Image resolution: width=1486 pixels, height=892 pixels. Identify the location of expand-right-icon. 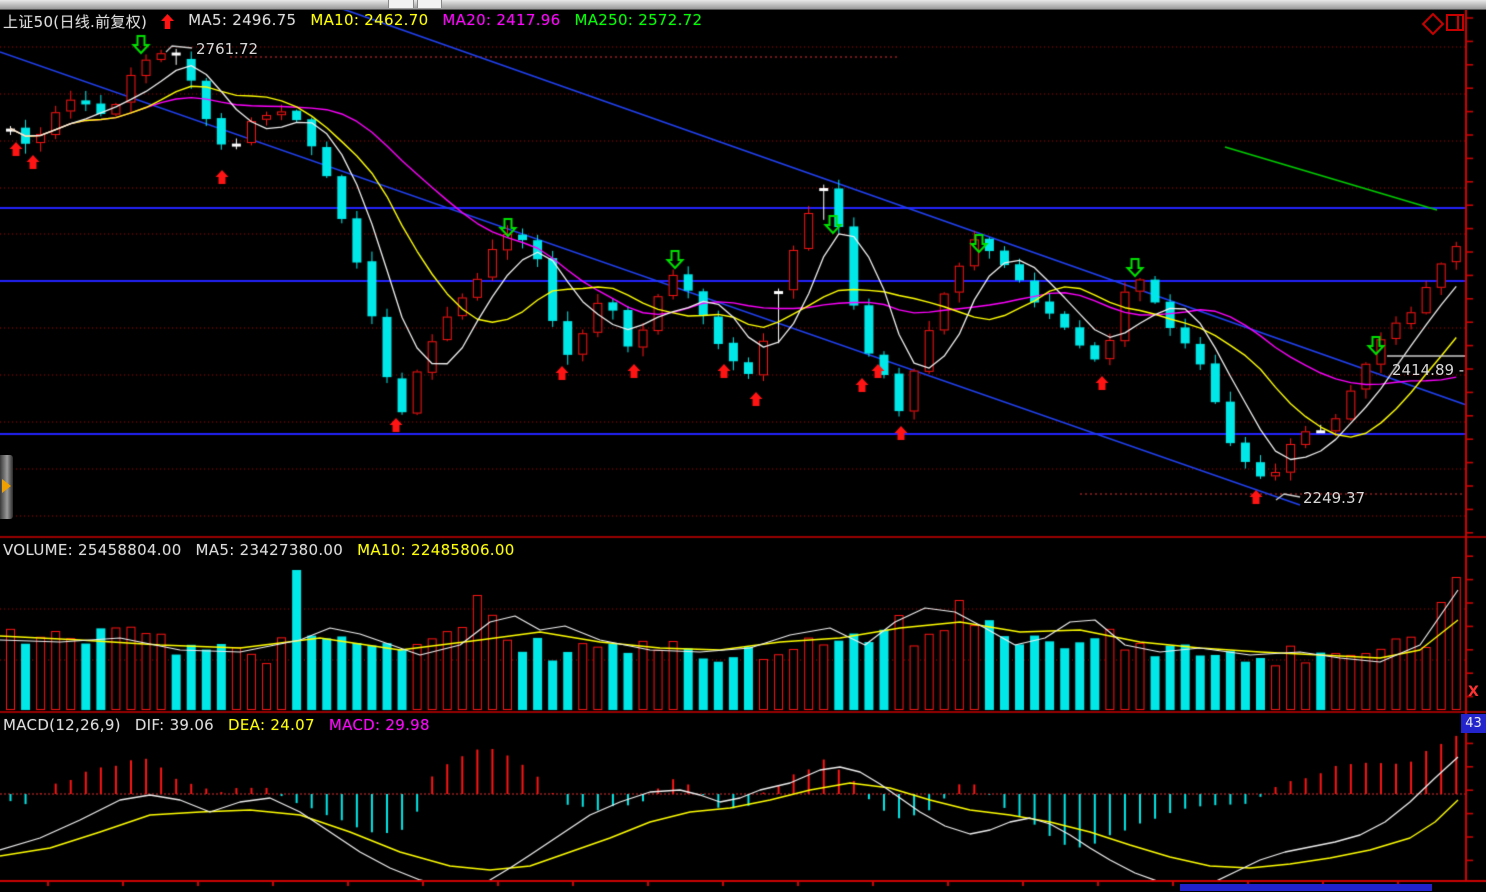
(6, 486).